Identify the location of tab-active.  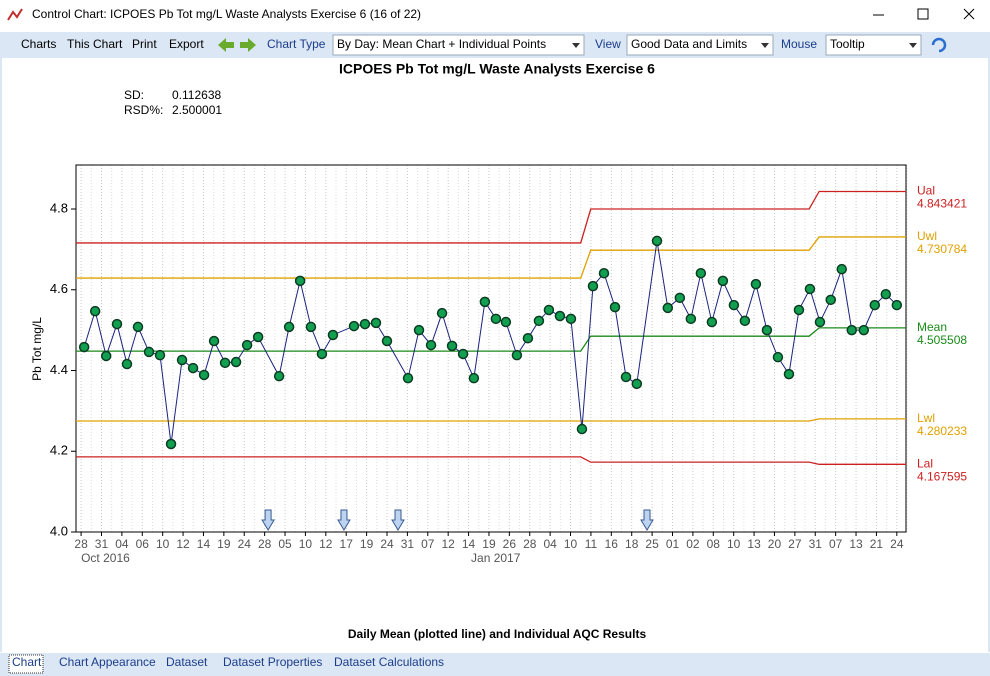
(26, 664).